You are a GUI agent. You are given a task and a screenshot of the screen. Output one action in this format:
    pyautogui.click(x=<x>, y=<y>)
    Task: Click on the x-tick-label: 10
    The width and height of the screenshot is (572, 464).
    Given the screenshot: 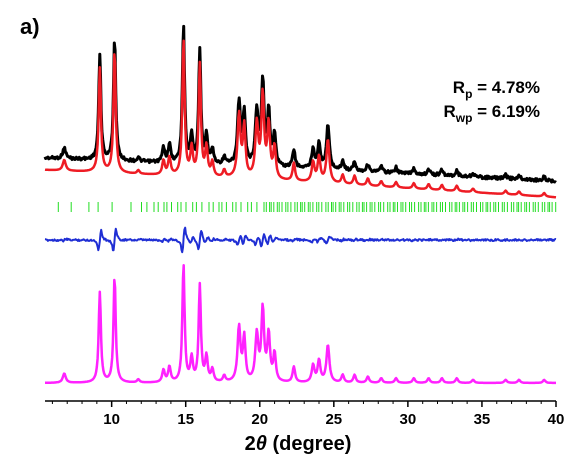 What is the action you would take?
    pyautogui.click(x=111, y=419)
    